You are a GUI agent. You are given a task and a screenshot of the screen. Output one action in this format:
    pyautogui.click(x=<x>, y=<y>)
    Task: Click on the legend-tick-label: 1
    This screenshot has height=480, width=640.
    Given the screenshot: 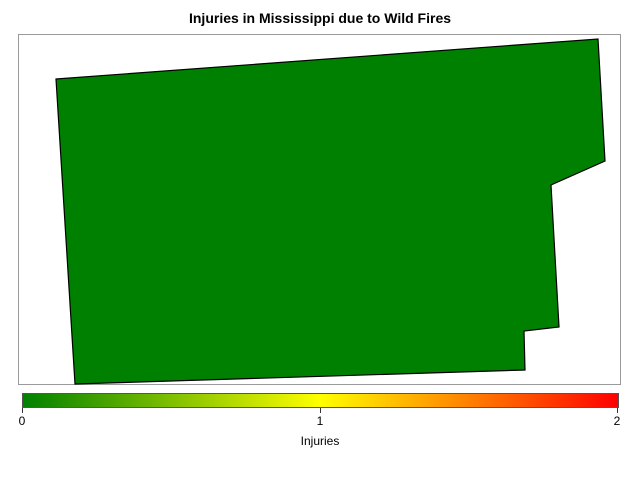 What is the action you would take?
    pyautogui.click(x=320, y=421)
    